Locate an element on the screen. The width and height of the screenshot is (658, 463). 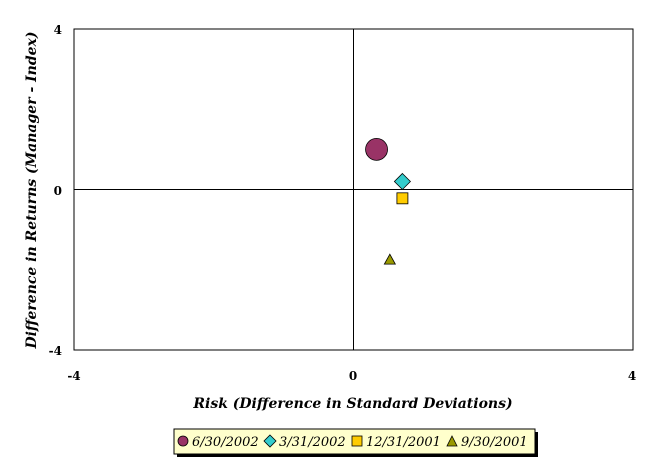
x-tick-label-left: -4 is located at coordinates (73, 376).